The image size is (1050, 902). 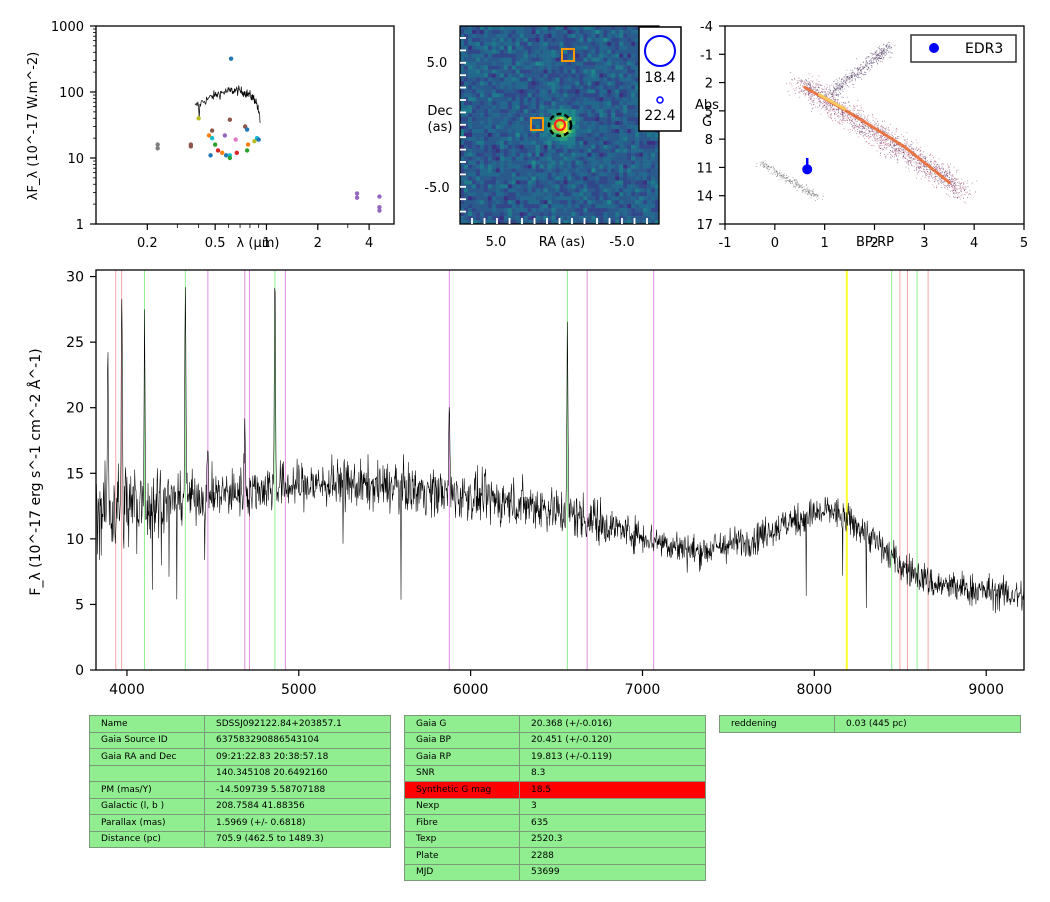 What do you see at coordinates (560, 125) in the screenshot?
I see `image-cutout-pixels` at bounding box center [560, 125].